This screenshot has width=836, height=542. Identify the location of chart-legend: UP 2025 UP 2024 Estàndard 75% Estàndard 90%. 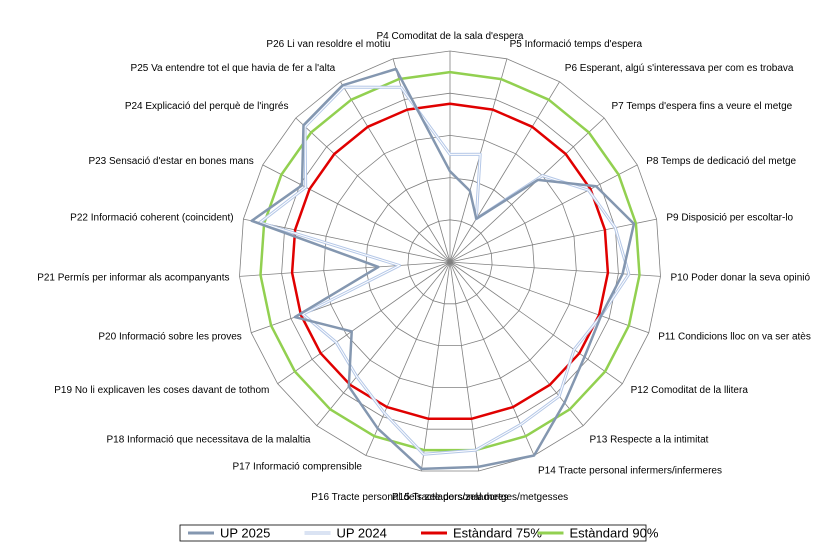
(419, 533).